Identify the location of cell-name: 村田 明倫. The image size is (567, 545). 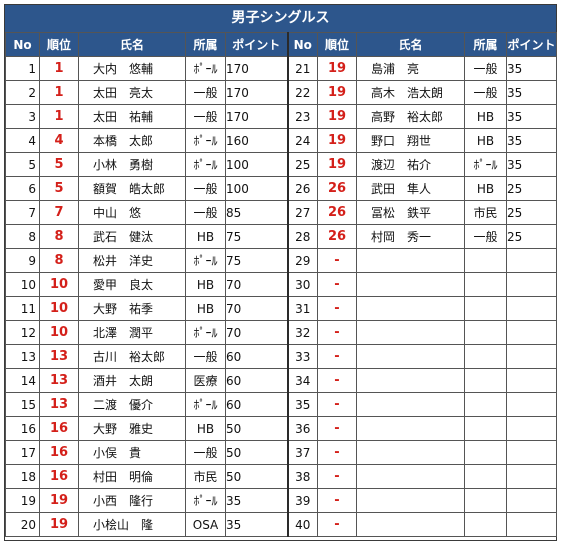
(132, 476).